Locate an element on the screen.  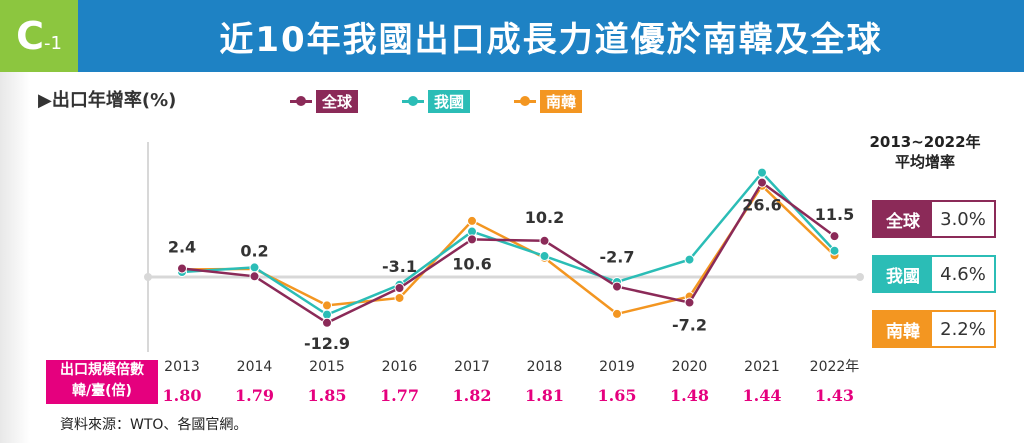
average-title-line2: 平均增率 is located at coordinates (924, 162).